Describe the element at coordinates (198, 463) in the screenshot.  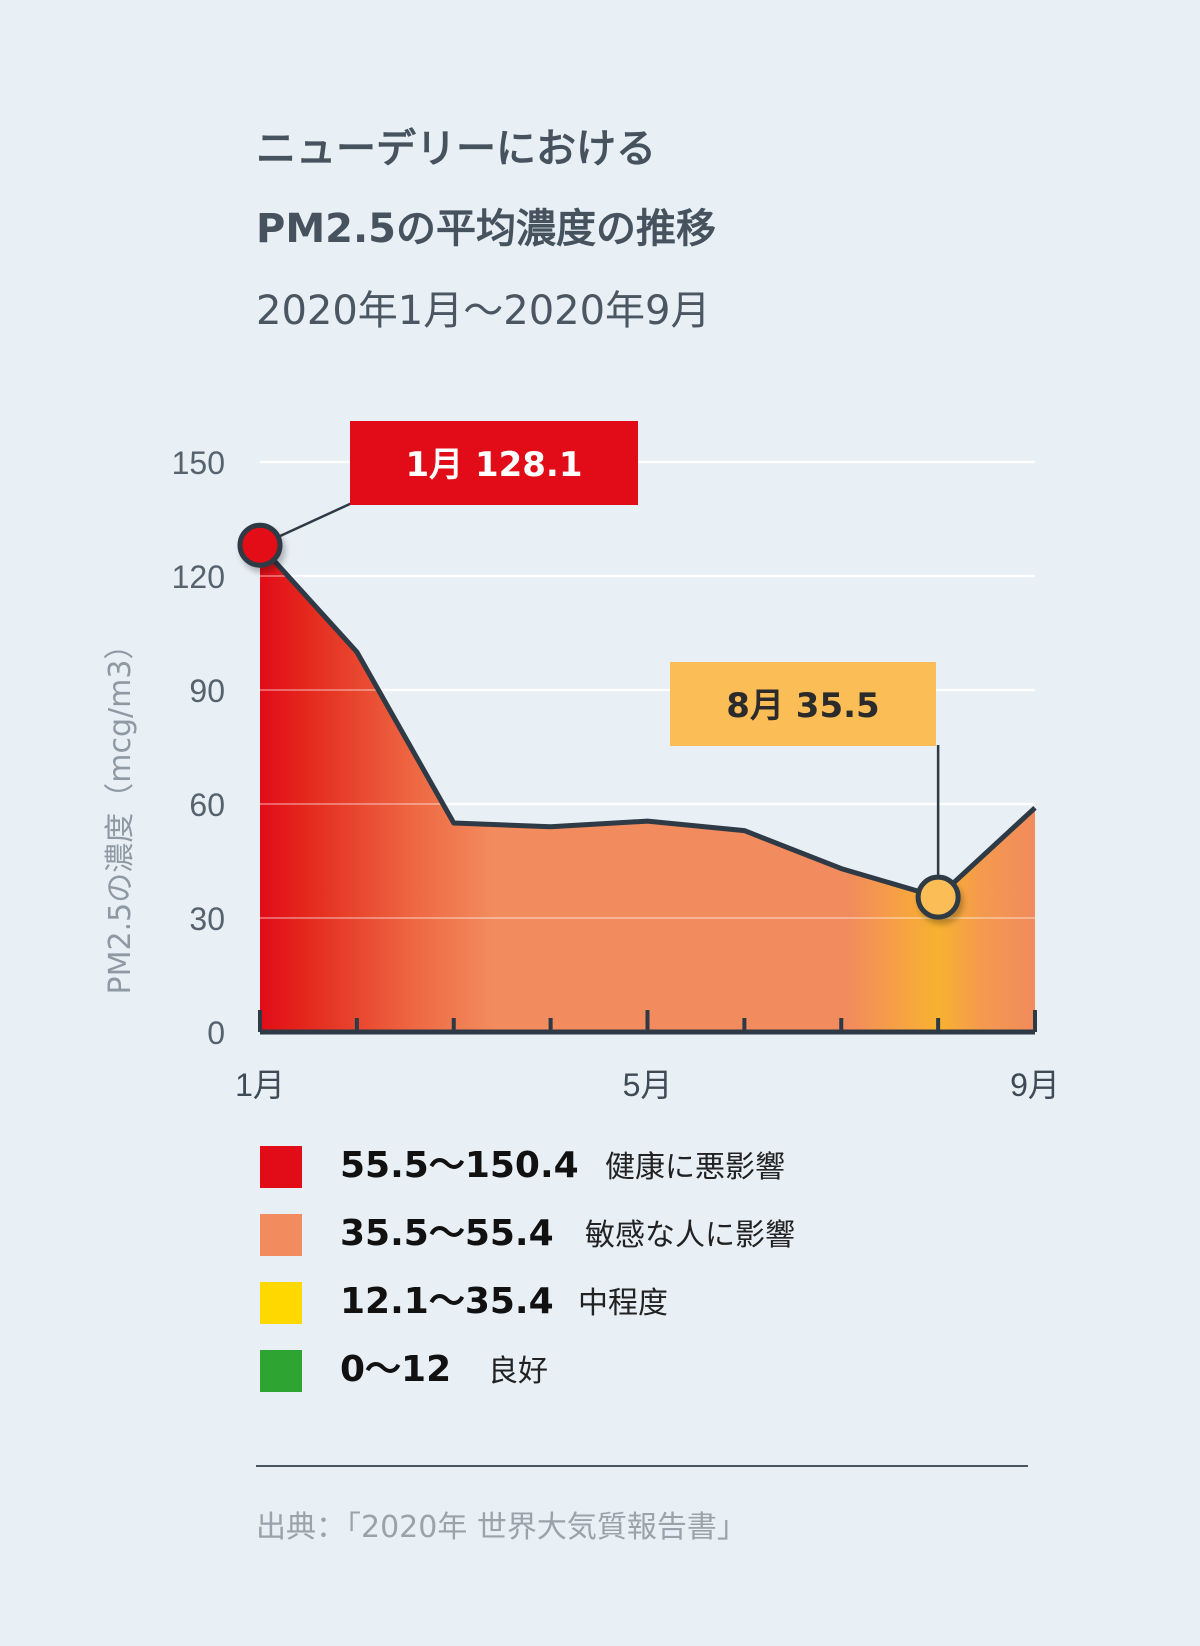
I see `y-tick-label: 150` at that location.